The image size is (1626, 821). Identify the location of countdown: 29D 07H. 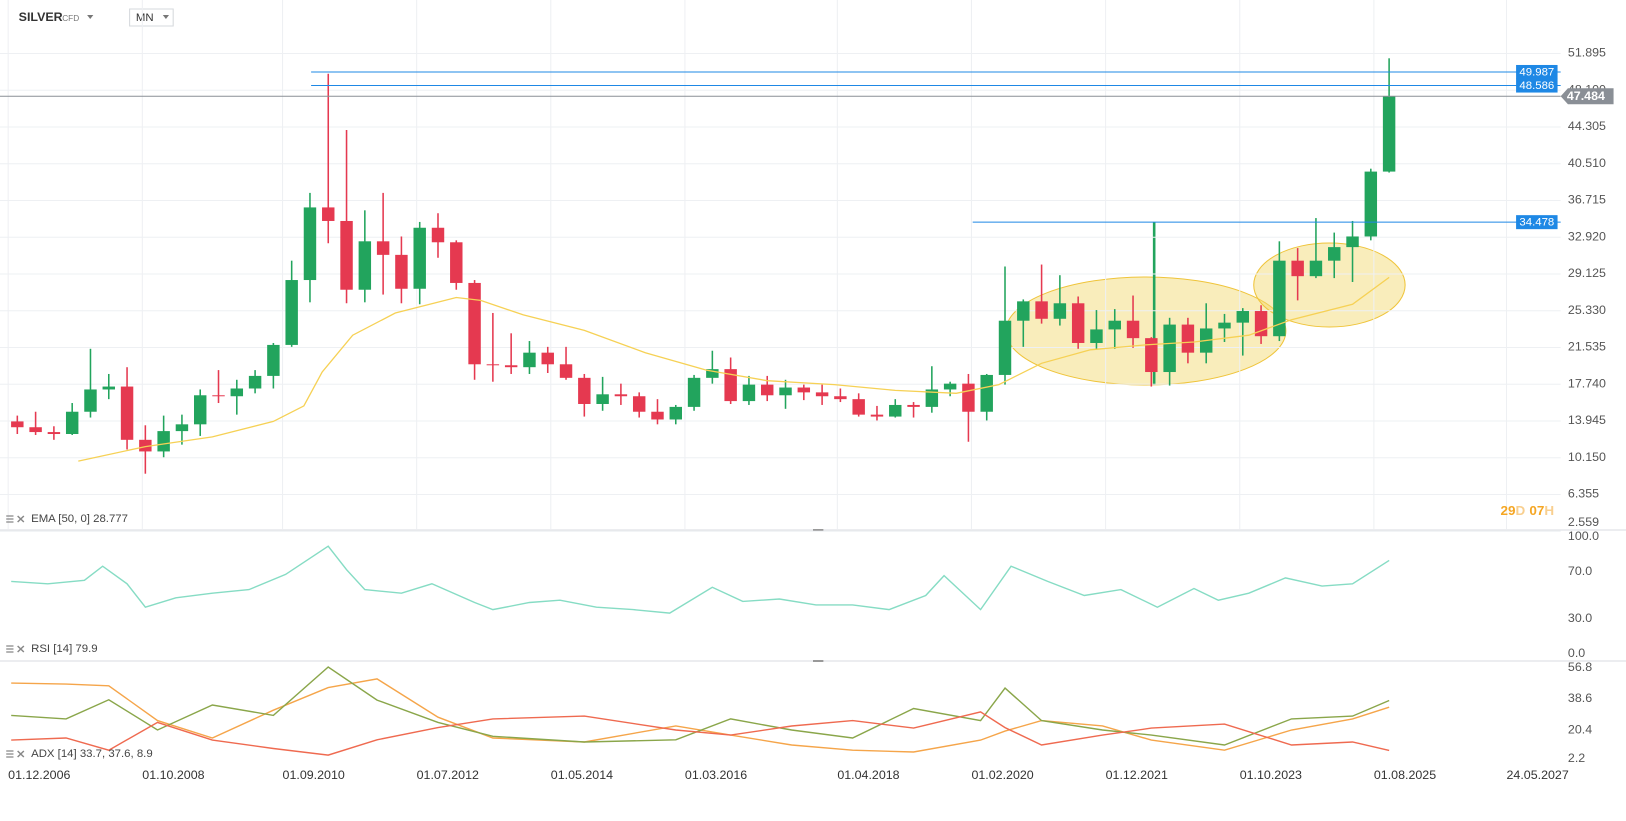
(1528, 510).